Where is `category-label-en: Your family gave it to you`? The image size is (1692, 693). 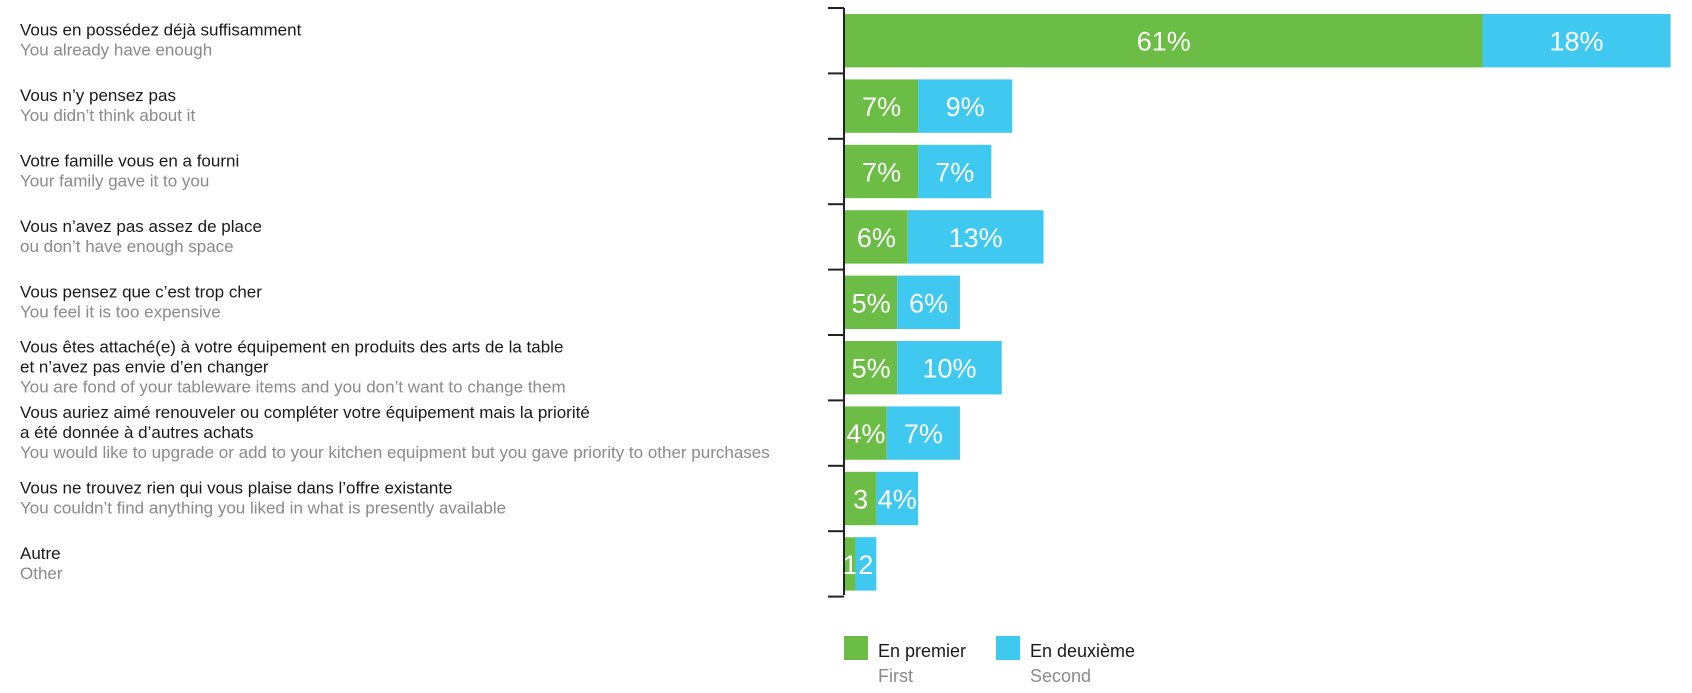 category-label-en: Your family gave it to you is located at coordinates (114, 181).